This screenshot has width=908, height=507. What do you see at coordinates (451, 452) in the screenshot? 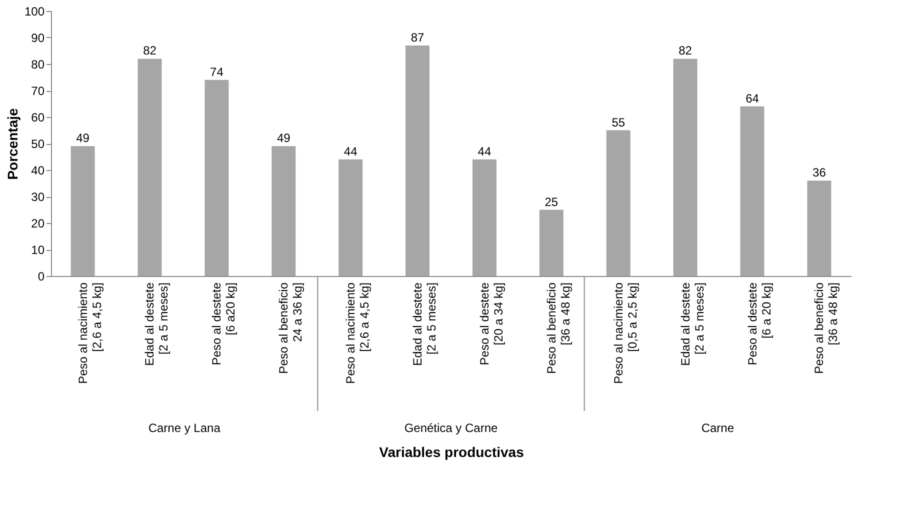
I see `x-axis-title: Variables productivas` at bounding box center [451, 452].